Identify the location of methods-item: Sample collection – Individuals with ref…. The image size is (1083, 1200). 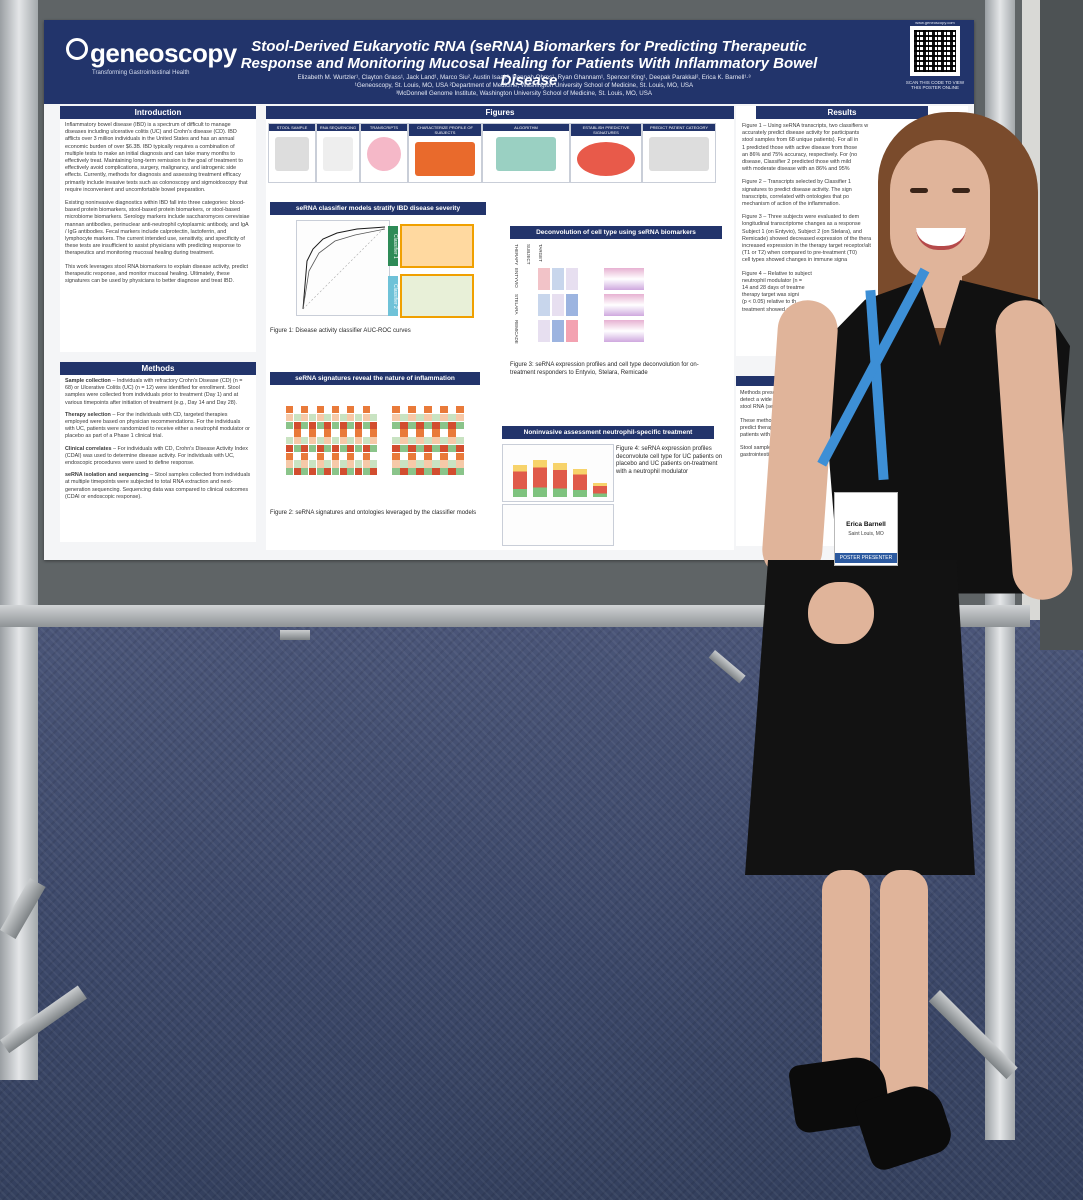
(154, 392).